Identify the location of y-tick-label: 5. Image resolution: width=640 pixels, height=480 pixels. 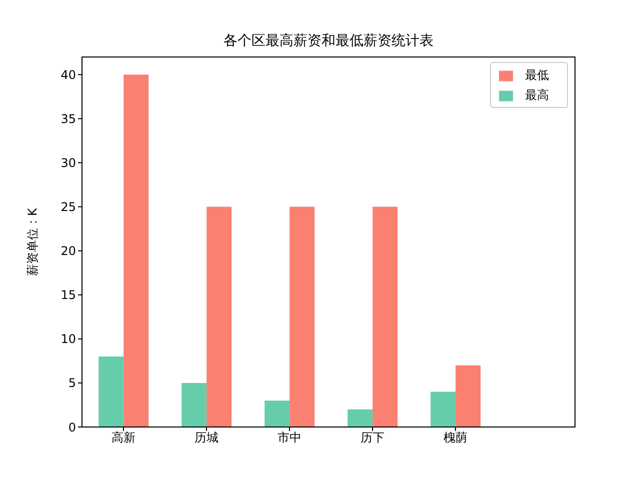
(72, 383).